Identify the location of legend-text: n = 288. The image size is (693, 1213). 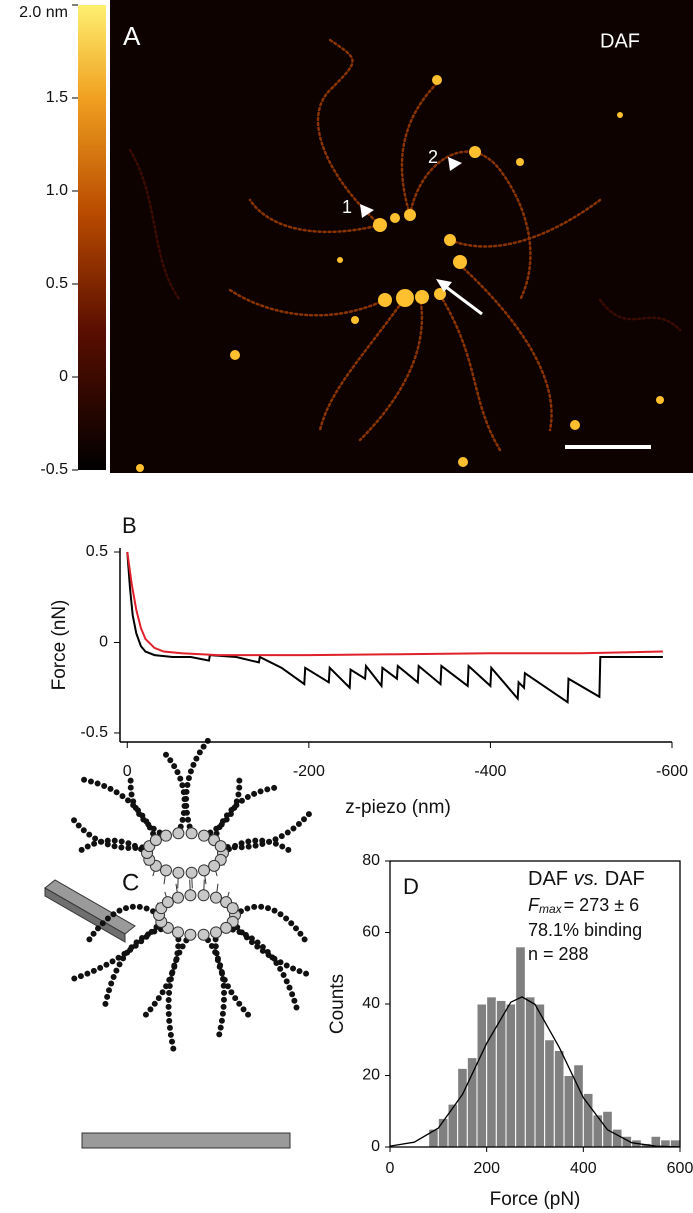
(558, 954).